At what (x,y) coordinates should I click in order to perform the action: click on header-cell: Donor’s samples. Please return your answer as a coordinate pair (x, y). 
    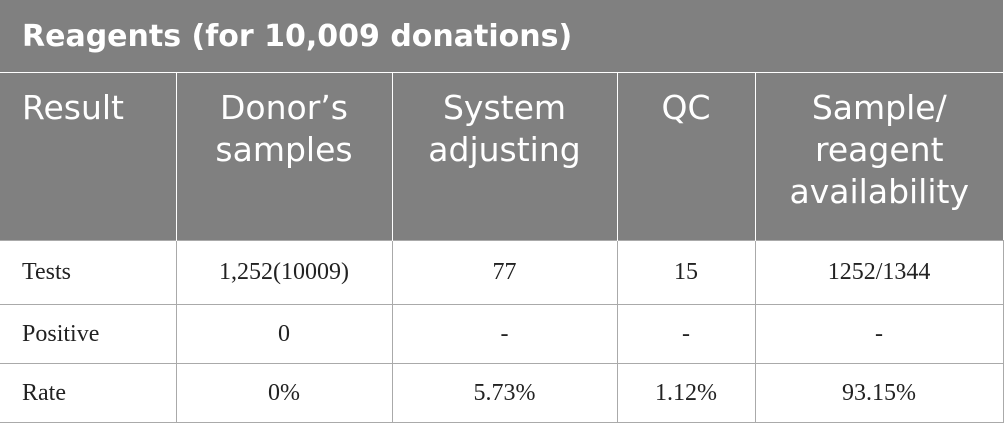
    Looking at the image, I should click on (283, 156).